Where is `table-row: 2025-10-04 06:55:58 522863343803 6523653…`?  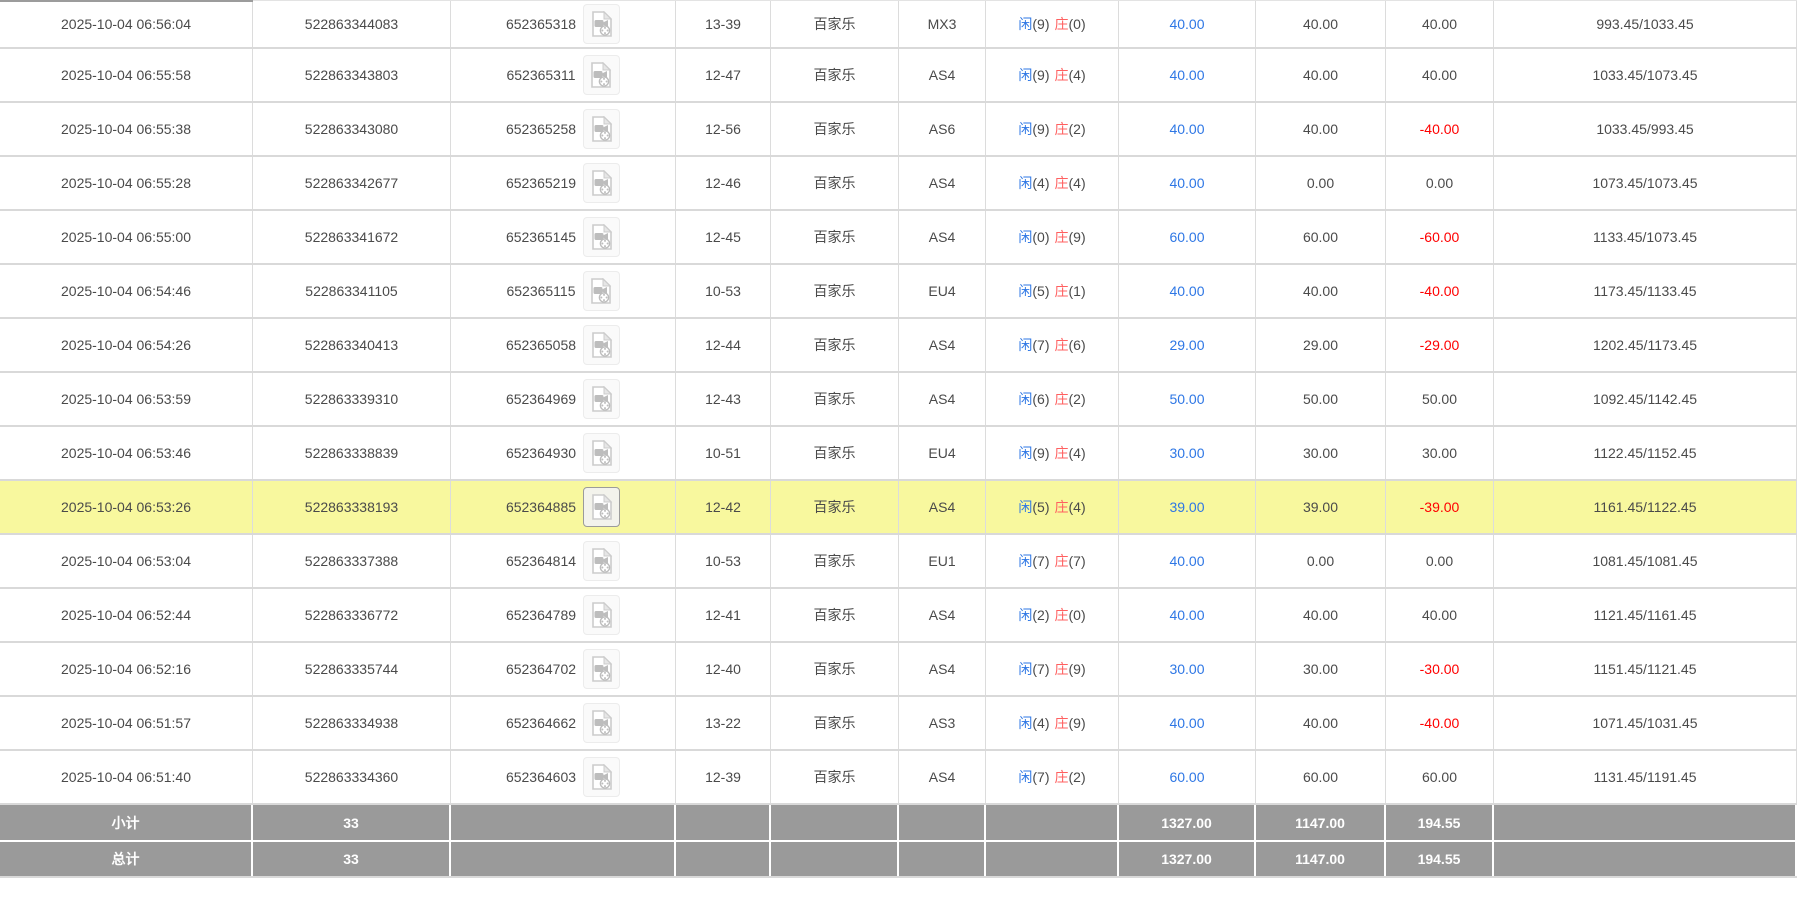
table-row: 2025-10-04 06:55:58 522863343803 6523653… is located at coordinates (898, 76).